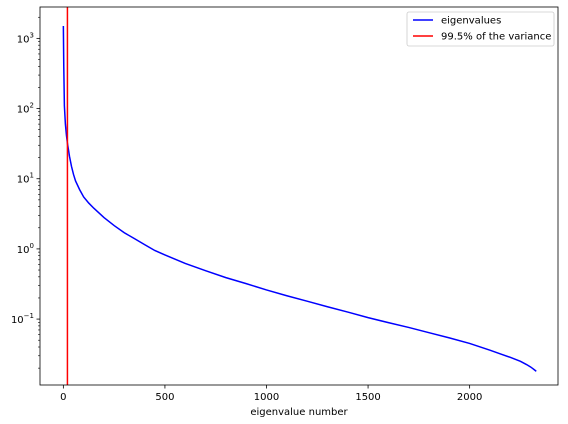  I want to click on x-axis: 0 500 1000 1500 2000, so click(271, 394).